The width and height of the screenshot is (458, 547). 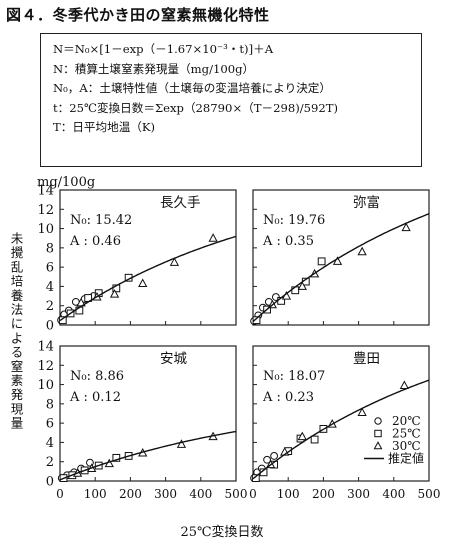 I want to click on legend-marker-square, so click(x=378, y=433).